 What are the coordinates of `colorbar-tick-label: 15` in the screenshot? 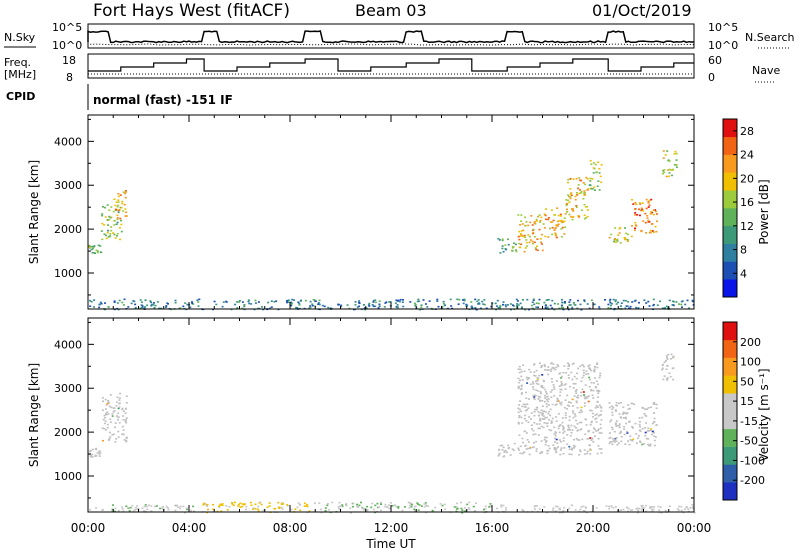 It's located at (747, 401).